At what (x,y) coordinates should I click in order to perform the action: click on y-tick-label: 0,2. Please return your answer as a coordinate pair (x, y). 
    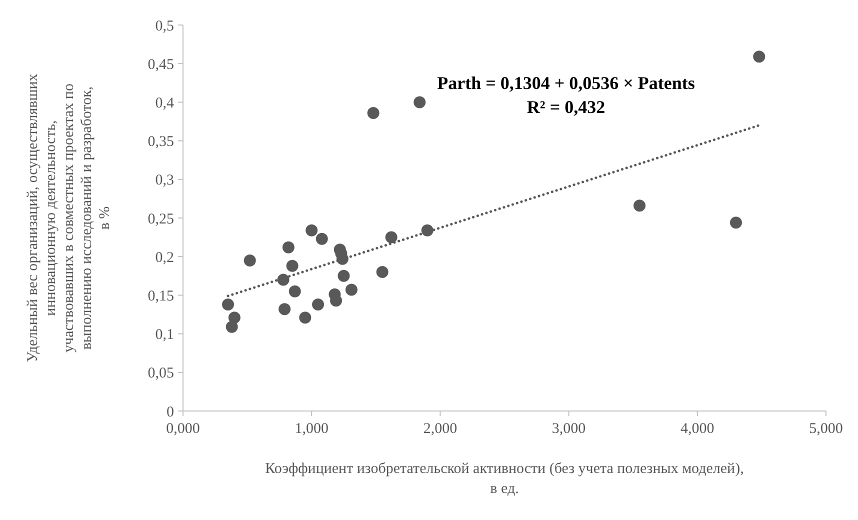
    Looking at the image, I should click on (164, 258).